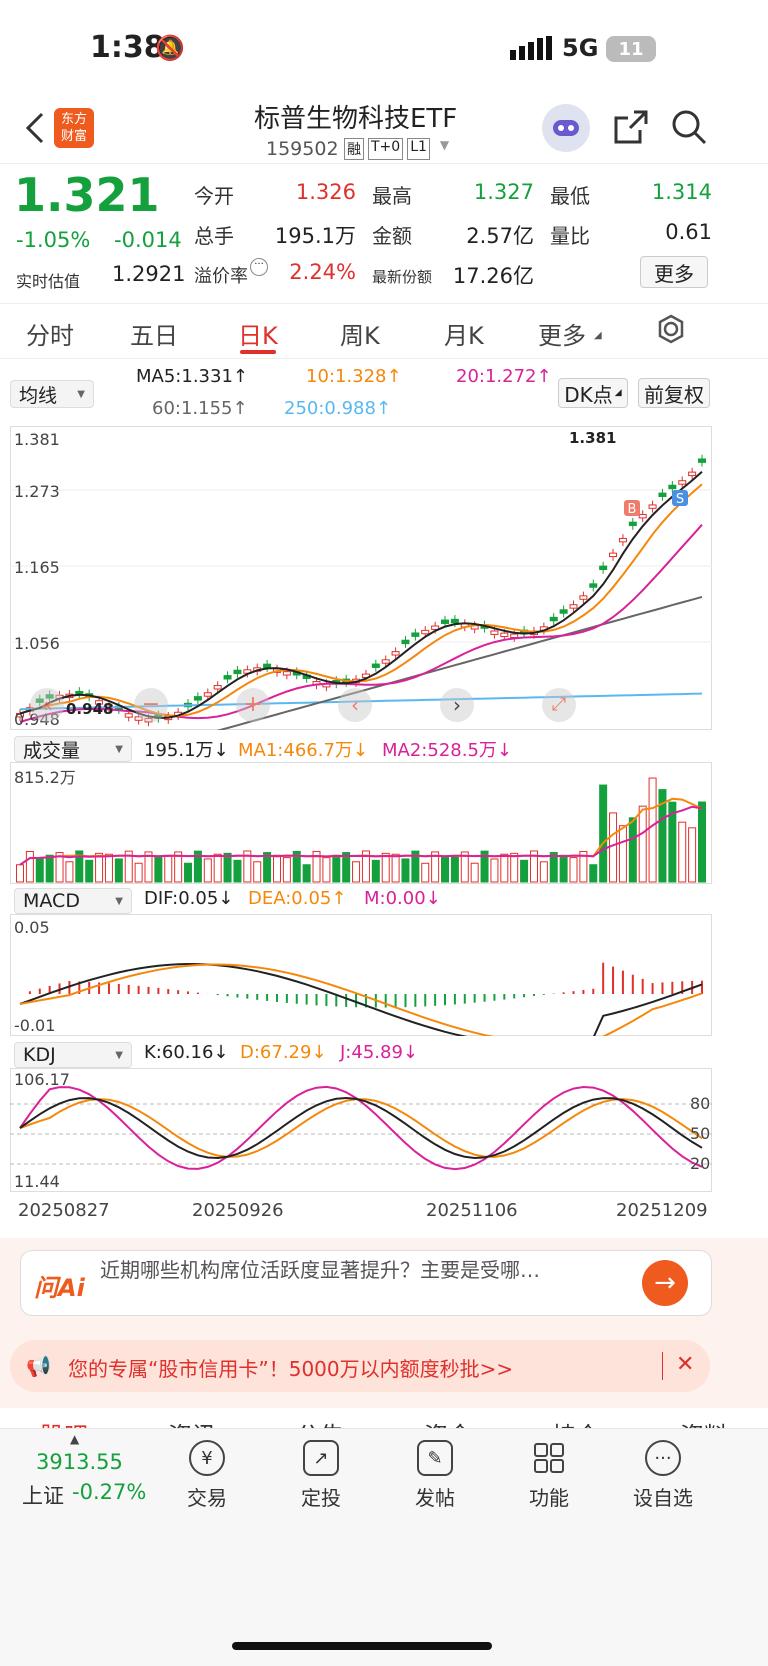 The image size is (768, 1666). I want to click on buy-marker, so click(632, 508).